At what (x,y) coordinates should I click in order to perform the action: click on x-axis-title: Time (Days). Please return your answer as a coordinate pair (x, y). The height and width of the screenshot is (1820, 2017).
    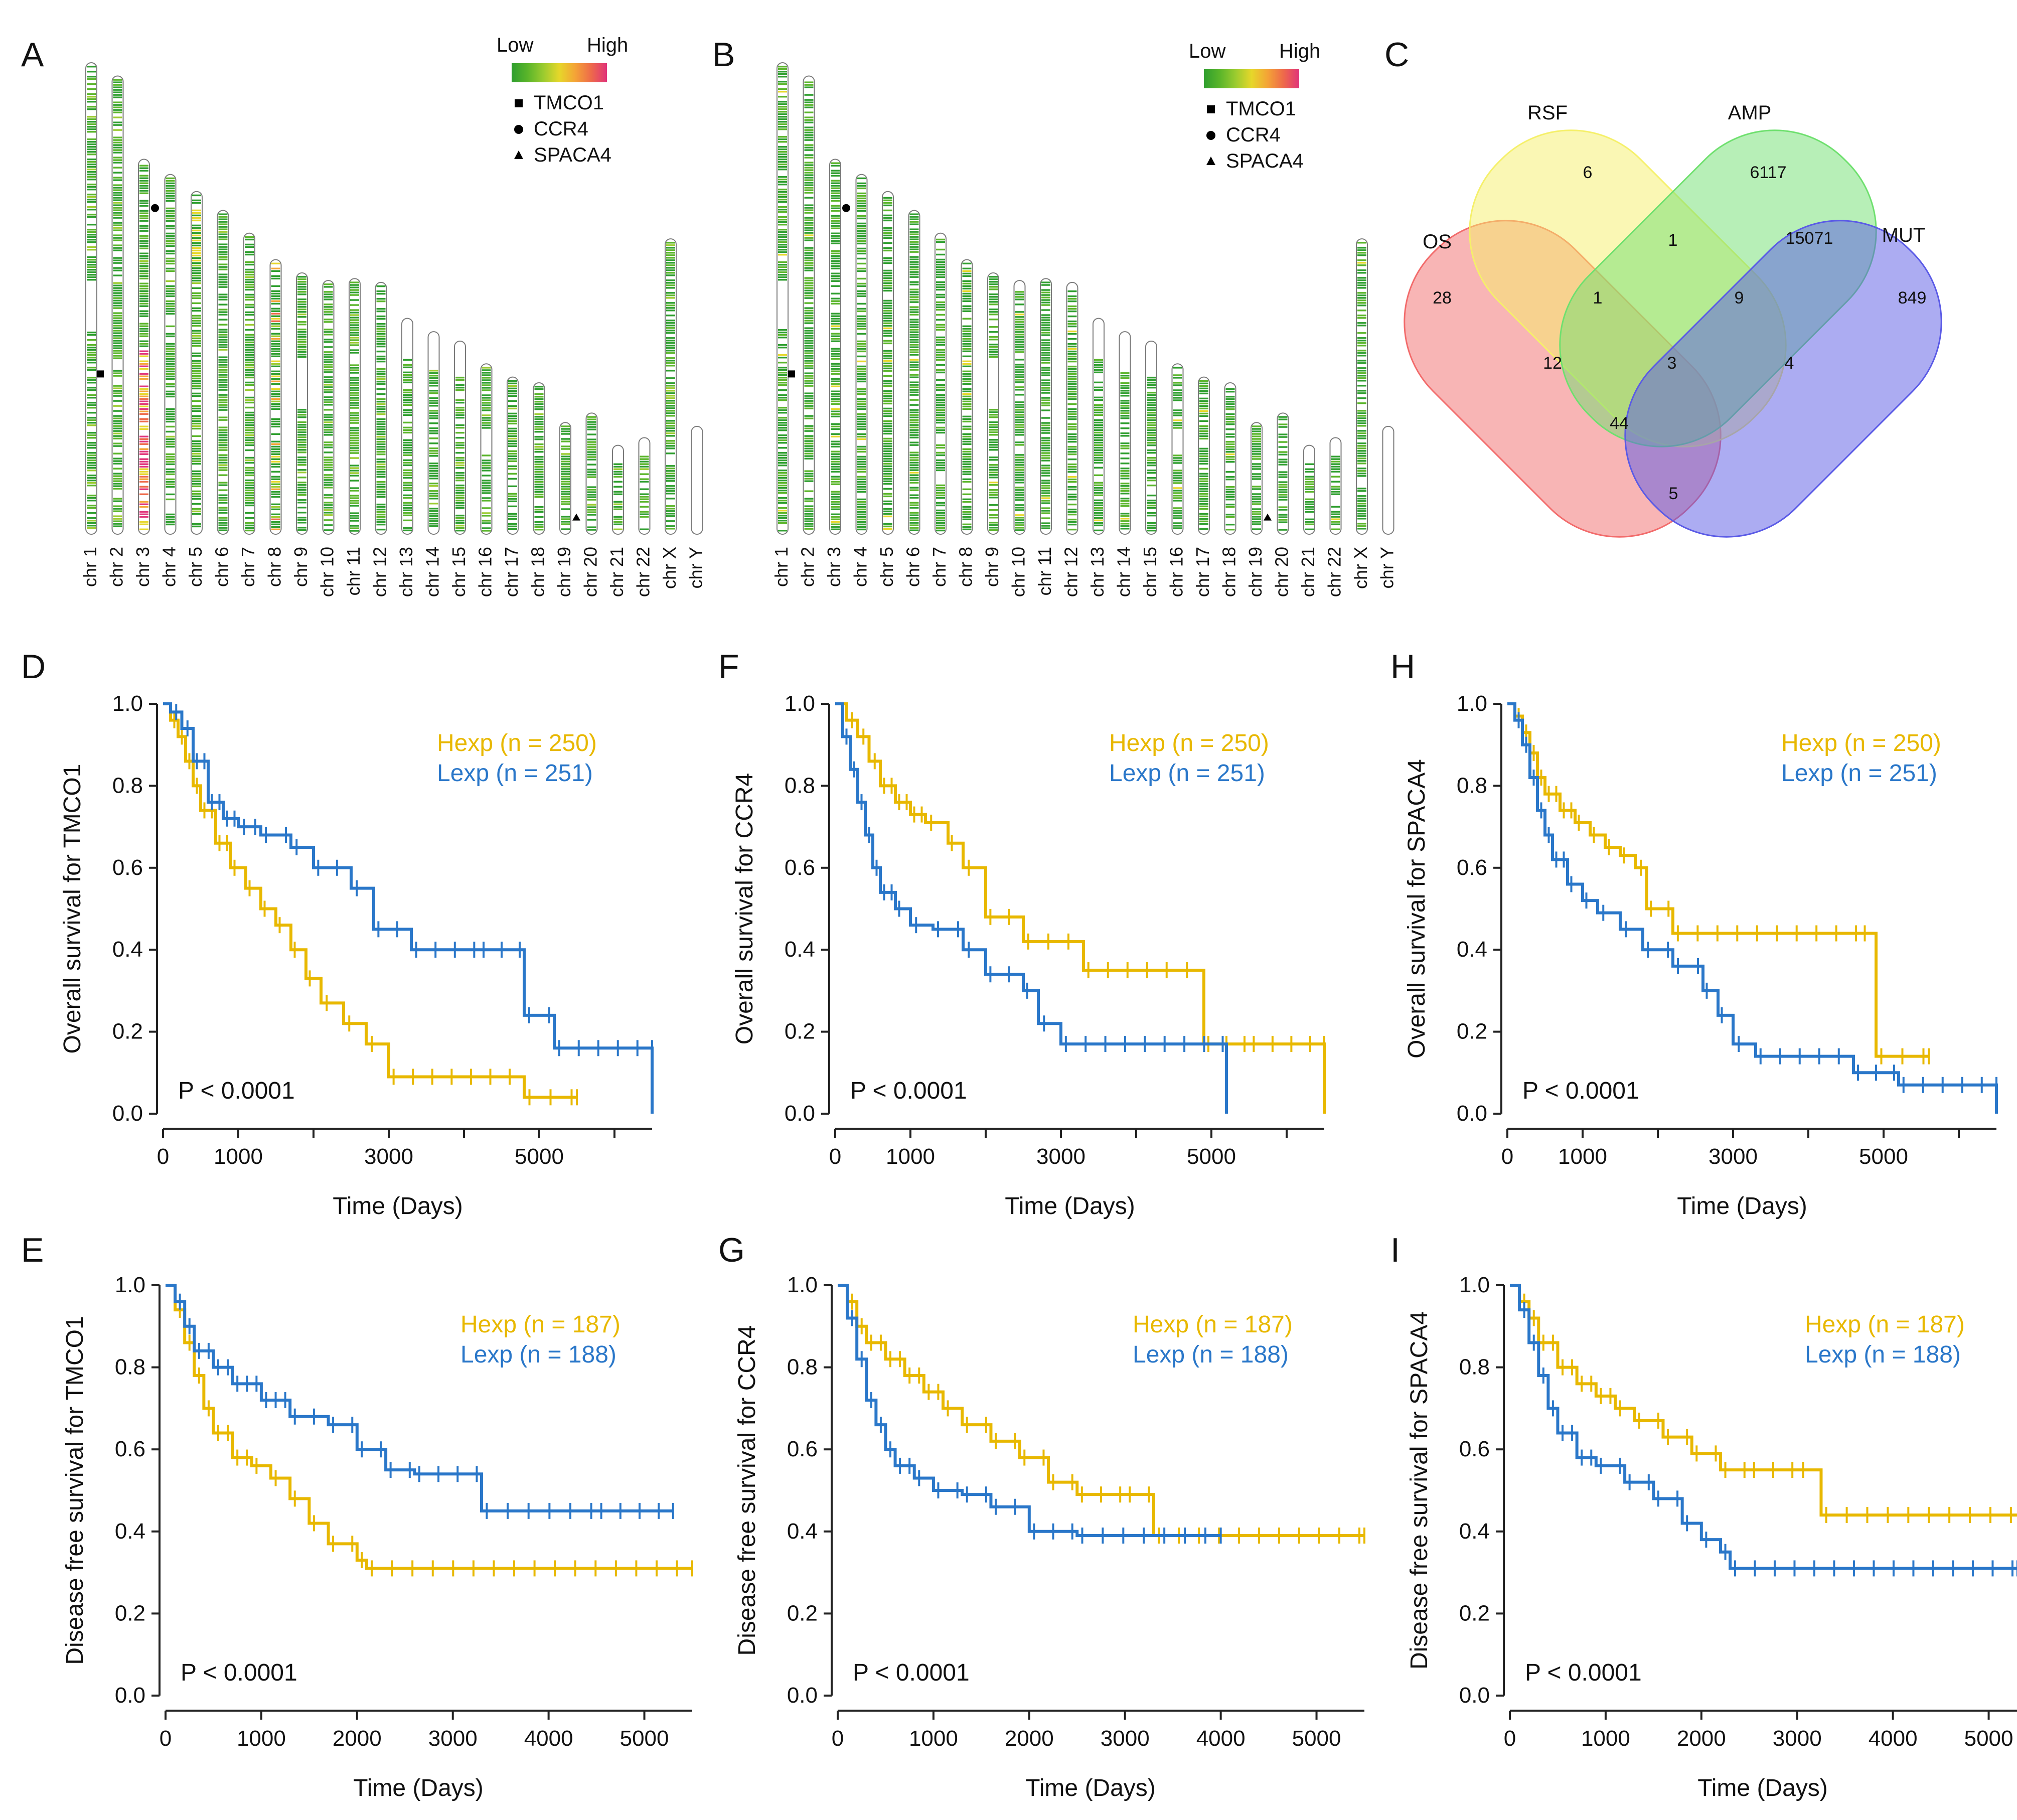
    Looking at the image, I should click on (398, 1206).